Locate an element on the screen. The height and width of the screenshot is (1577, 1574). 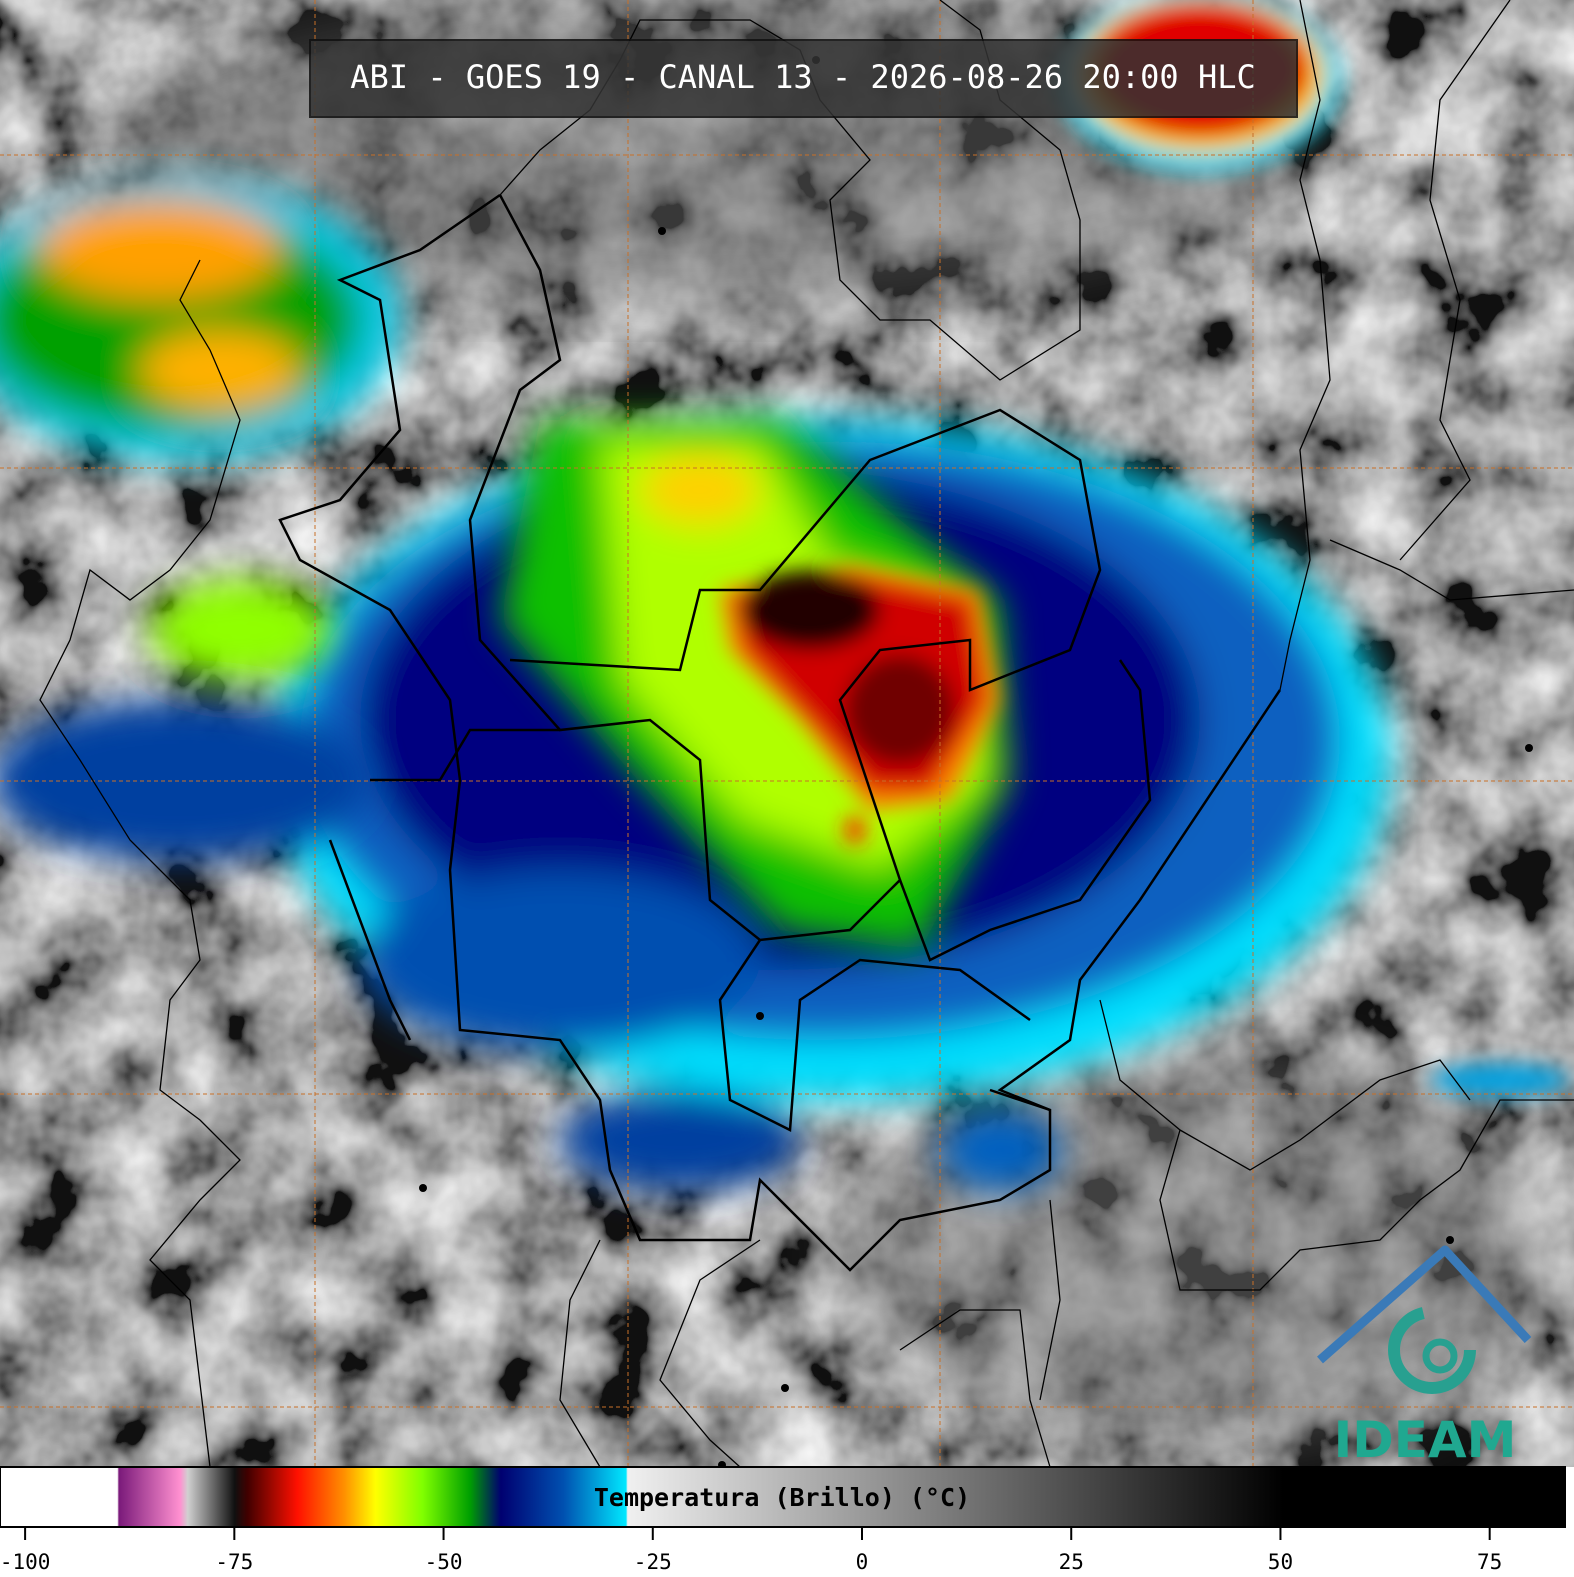
colorbar-label: Temperatura (Brillo) (°C) is located at coordinates (782, 1497).